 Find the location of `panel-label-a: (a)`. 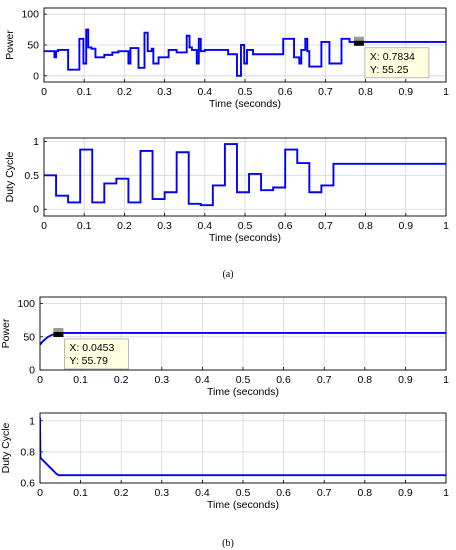

panel-label-a: (a) is located at coordinates (227, 274).